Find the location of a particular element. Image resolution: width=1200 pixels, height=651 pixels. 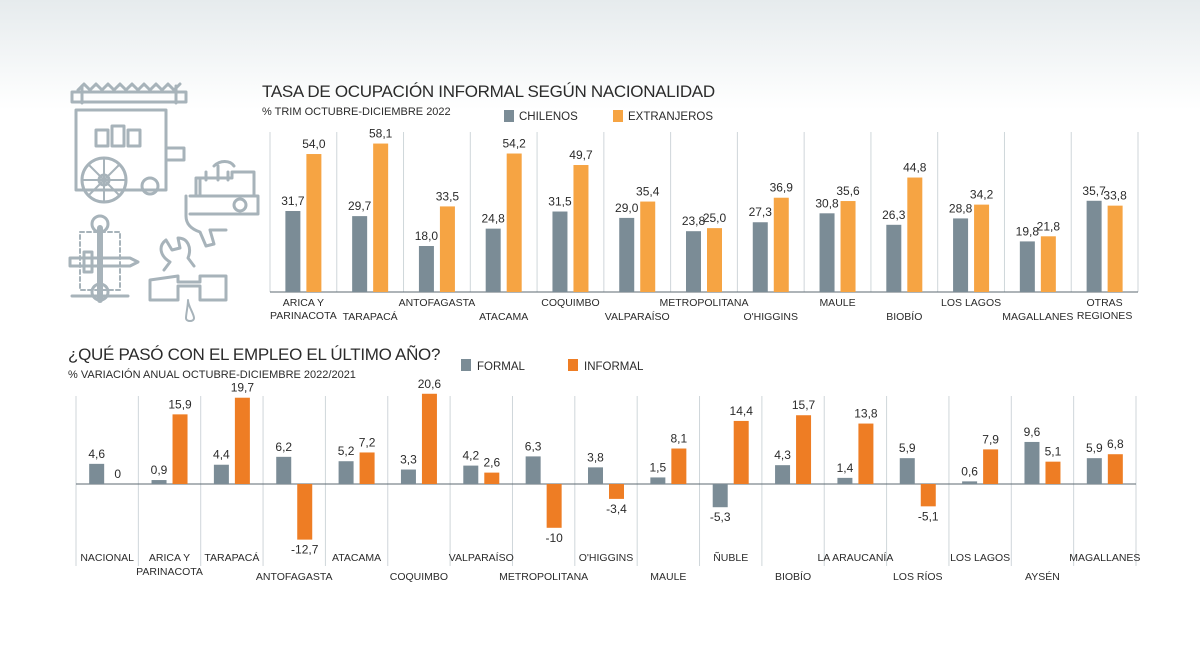

chart2-data-label: 7,9 is located at coordinates (990, 439).